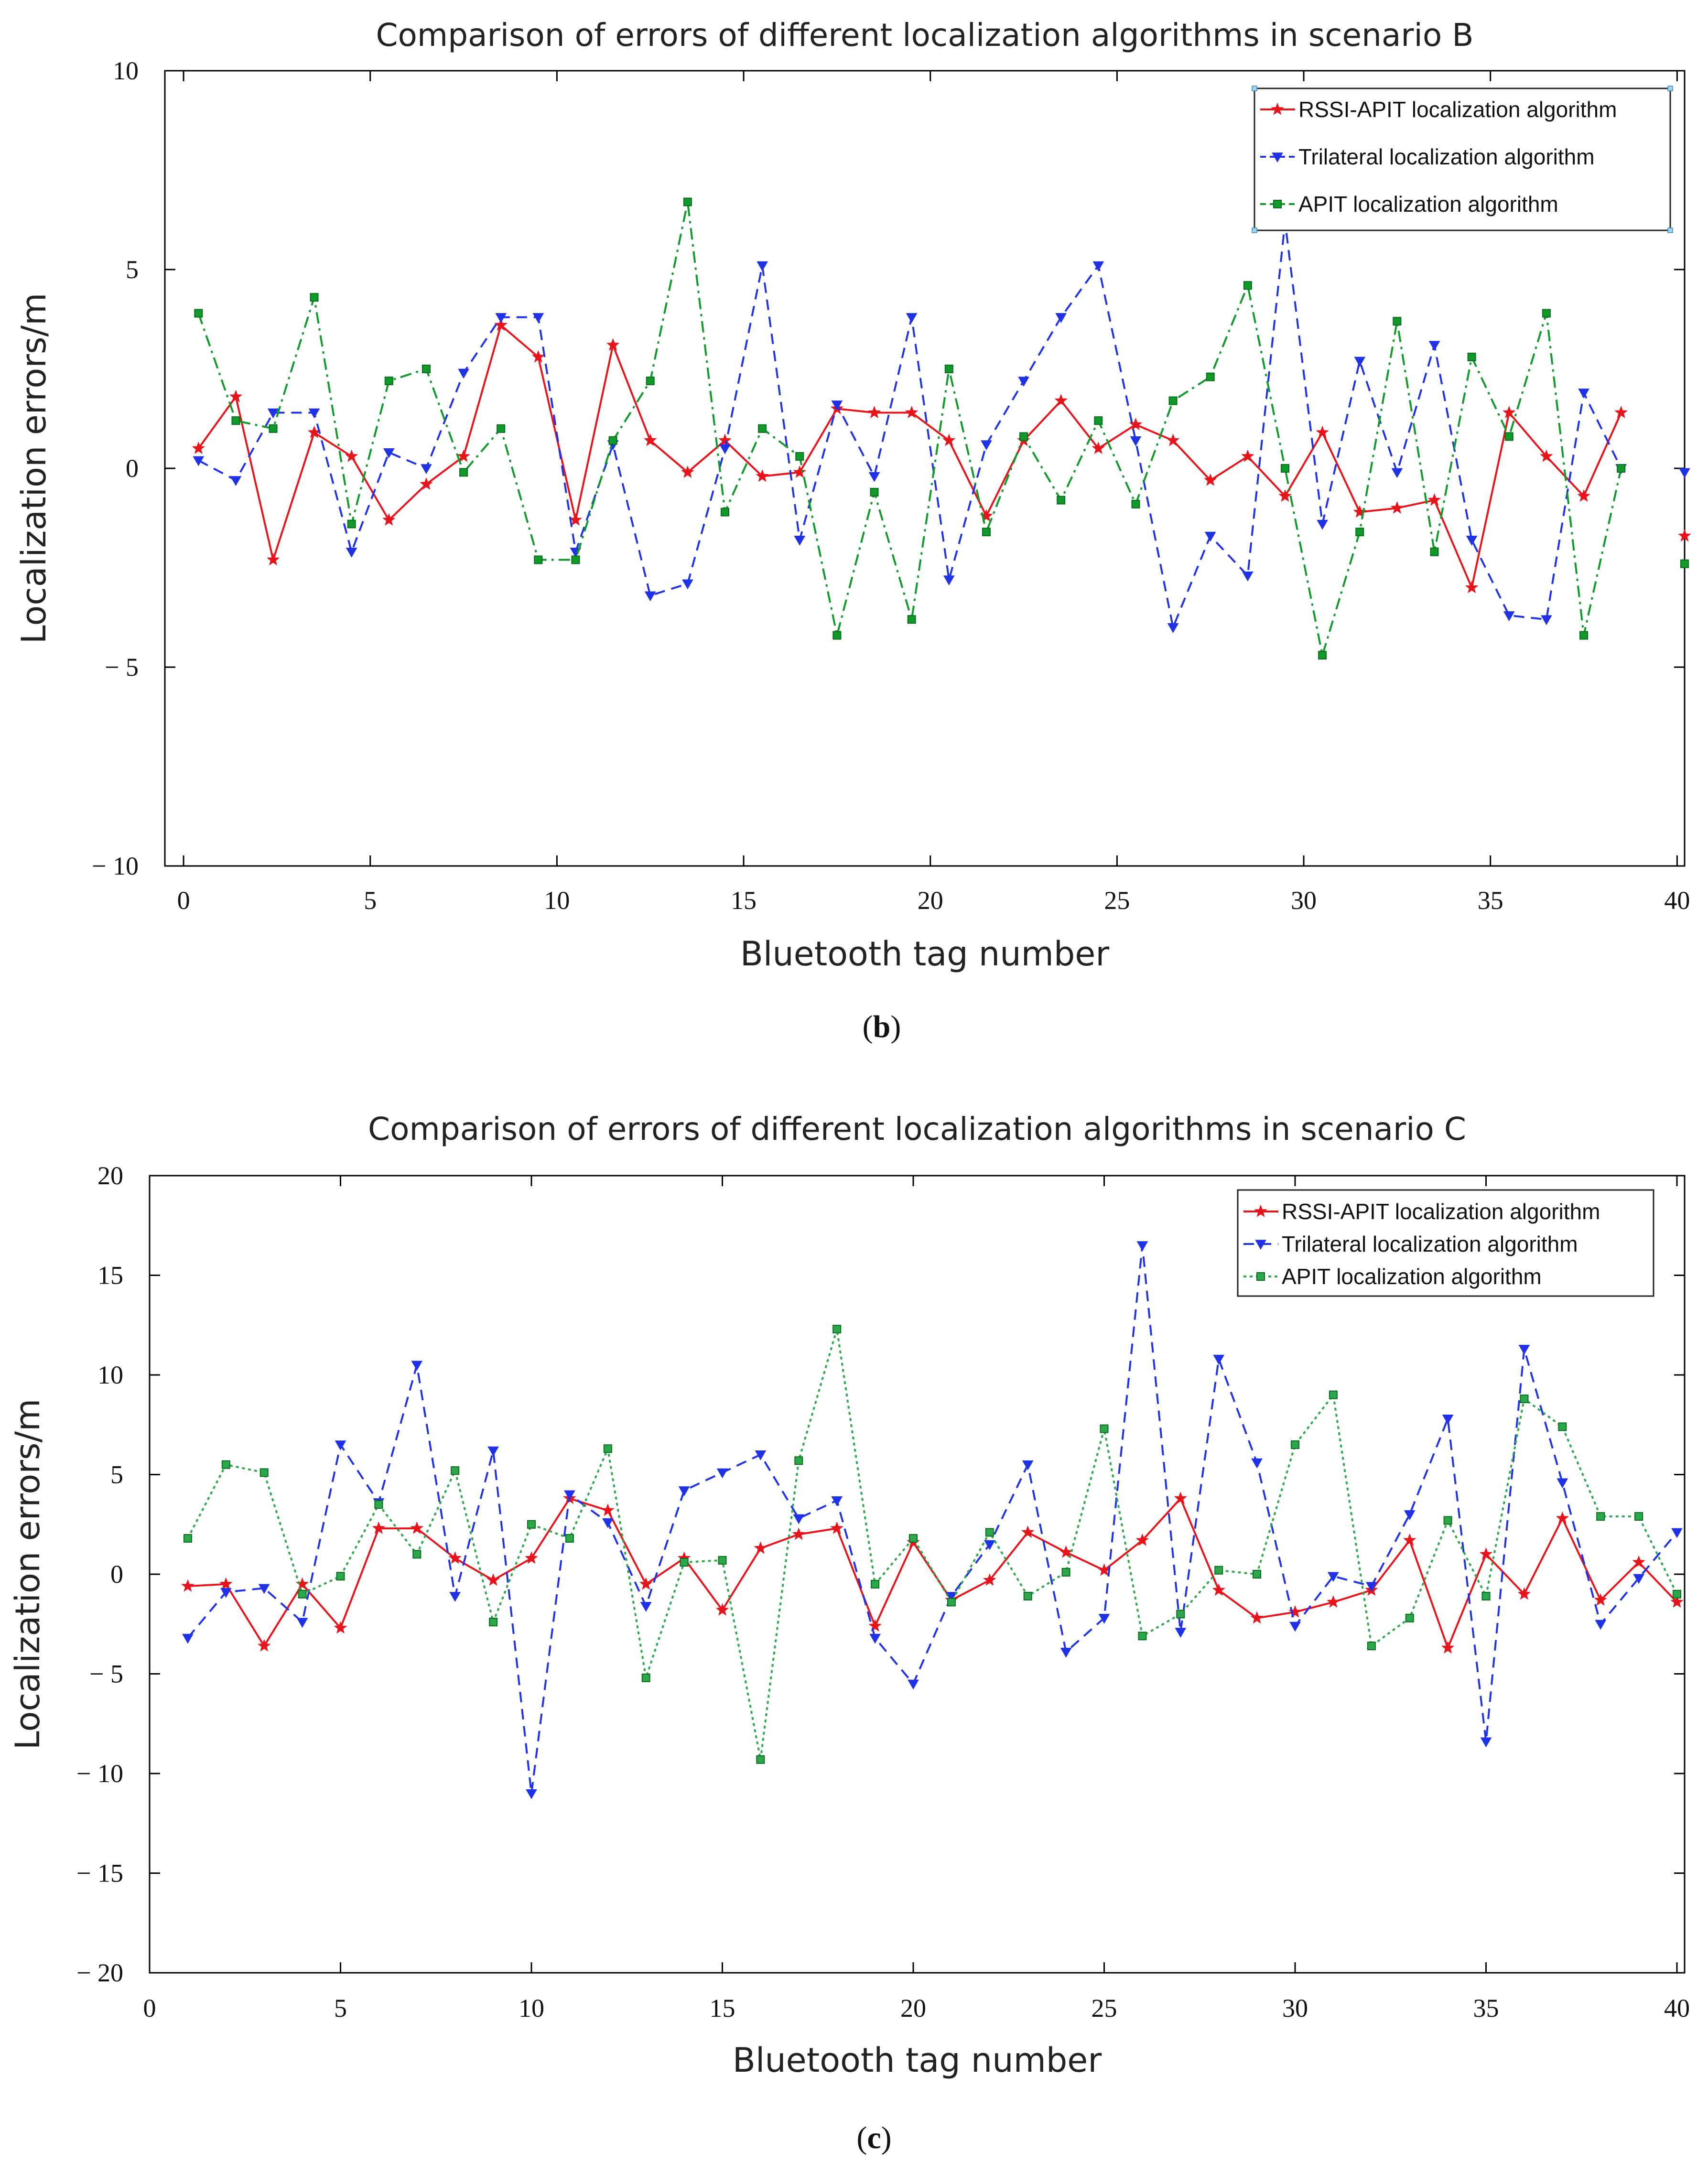  What do you see at coordinates (340, 2008) in the screenshot?
I see `x-tick-label: 5` at bounding box center [340, 2008].